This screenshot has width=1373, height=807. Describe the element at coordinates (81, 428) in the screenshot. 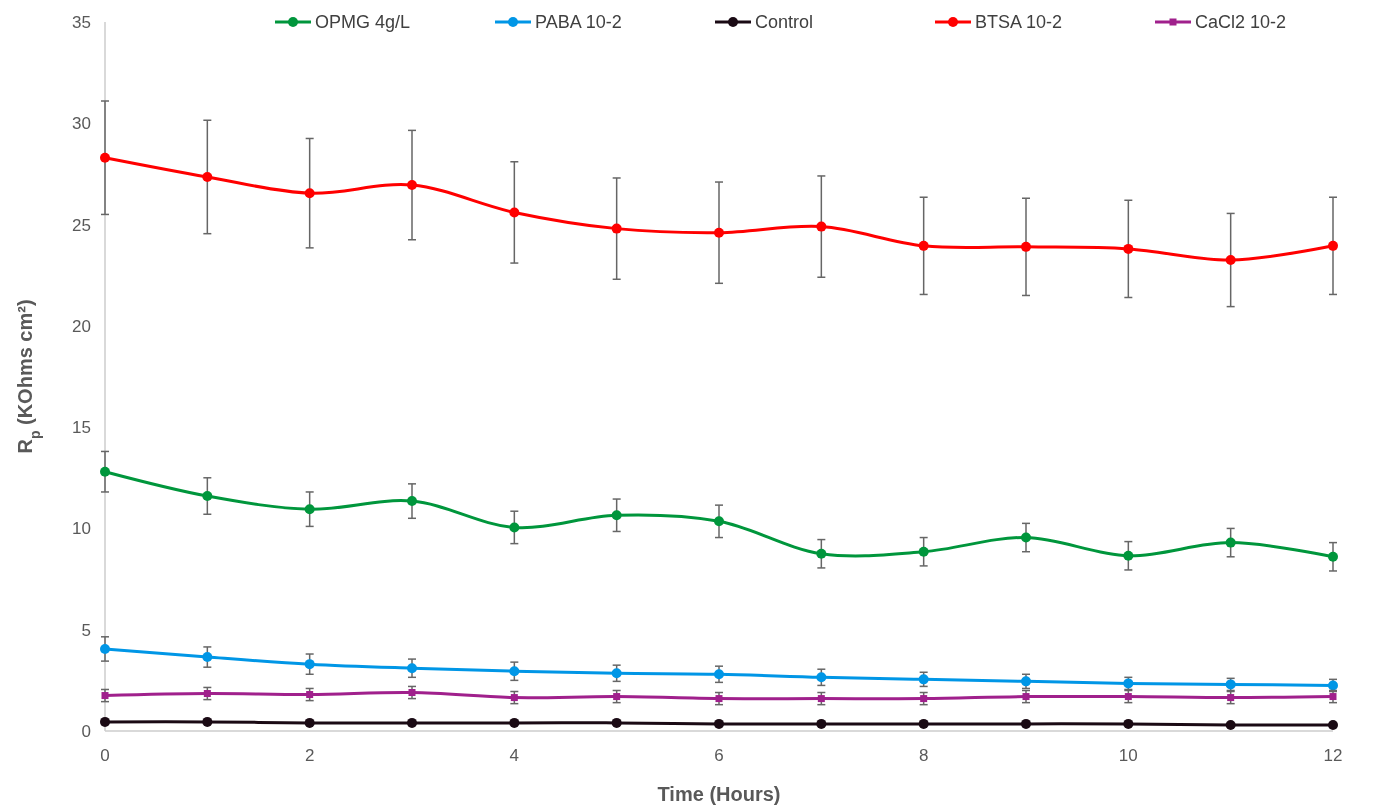

I see `y-tick-label: 15` at that location.